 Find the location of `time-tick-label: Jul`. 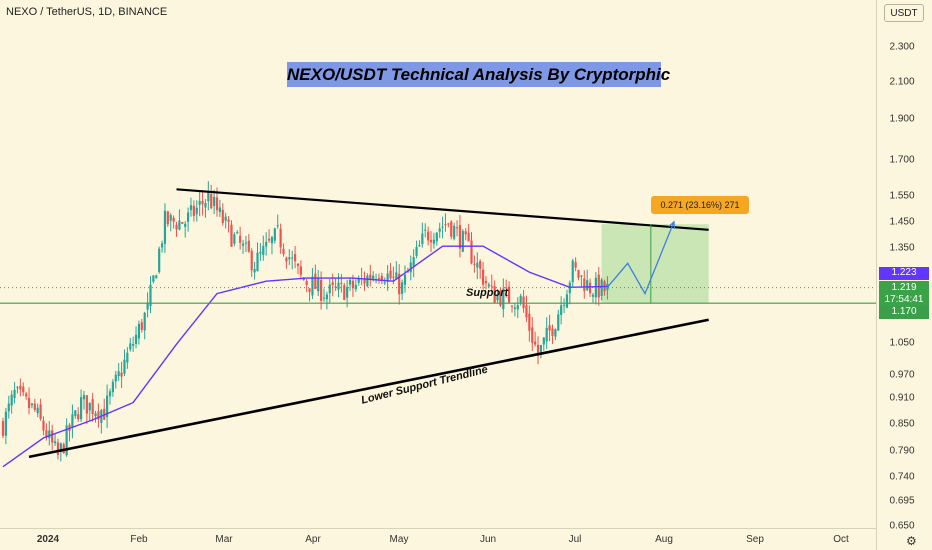

time-tick-label: Jul is located at coordinates (575, 539).